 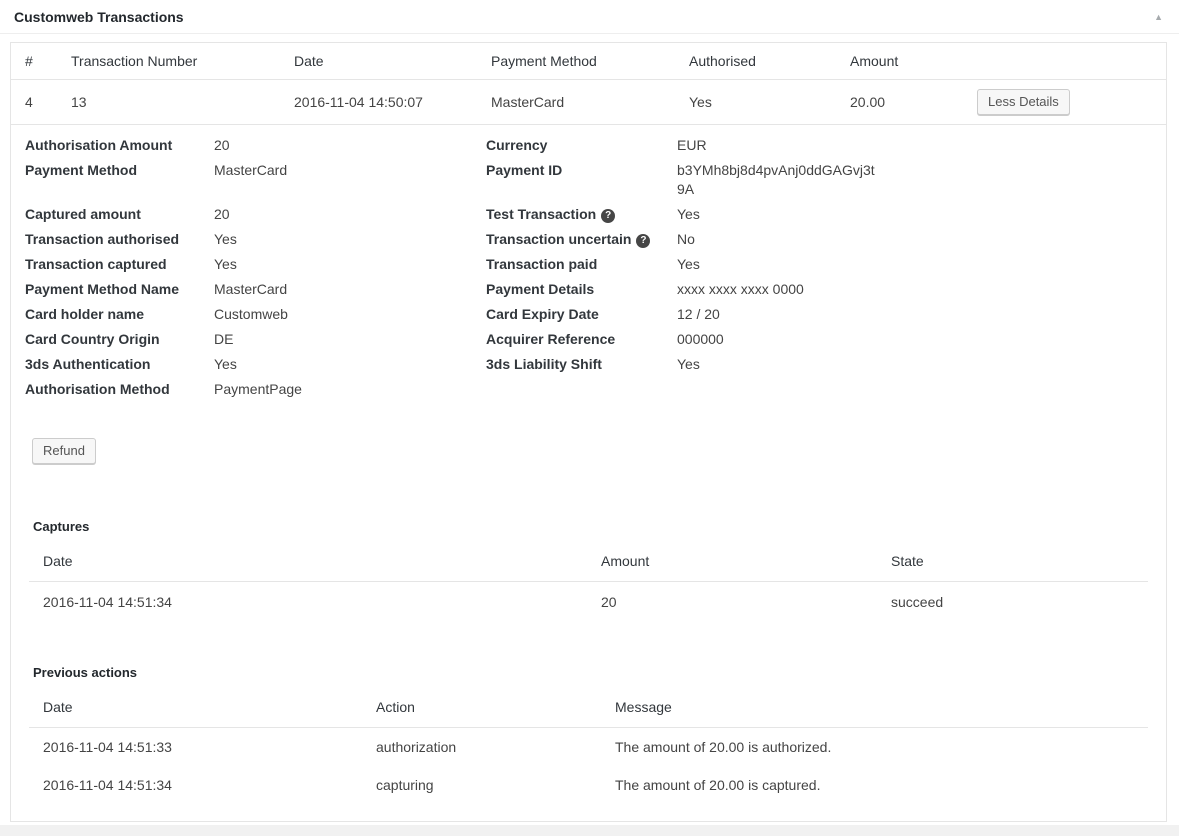 What do you see at coordinates (686, 239) in the screenshot?
I see `detail-value: No` at bounding box center [686, 239].